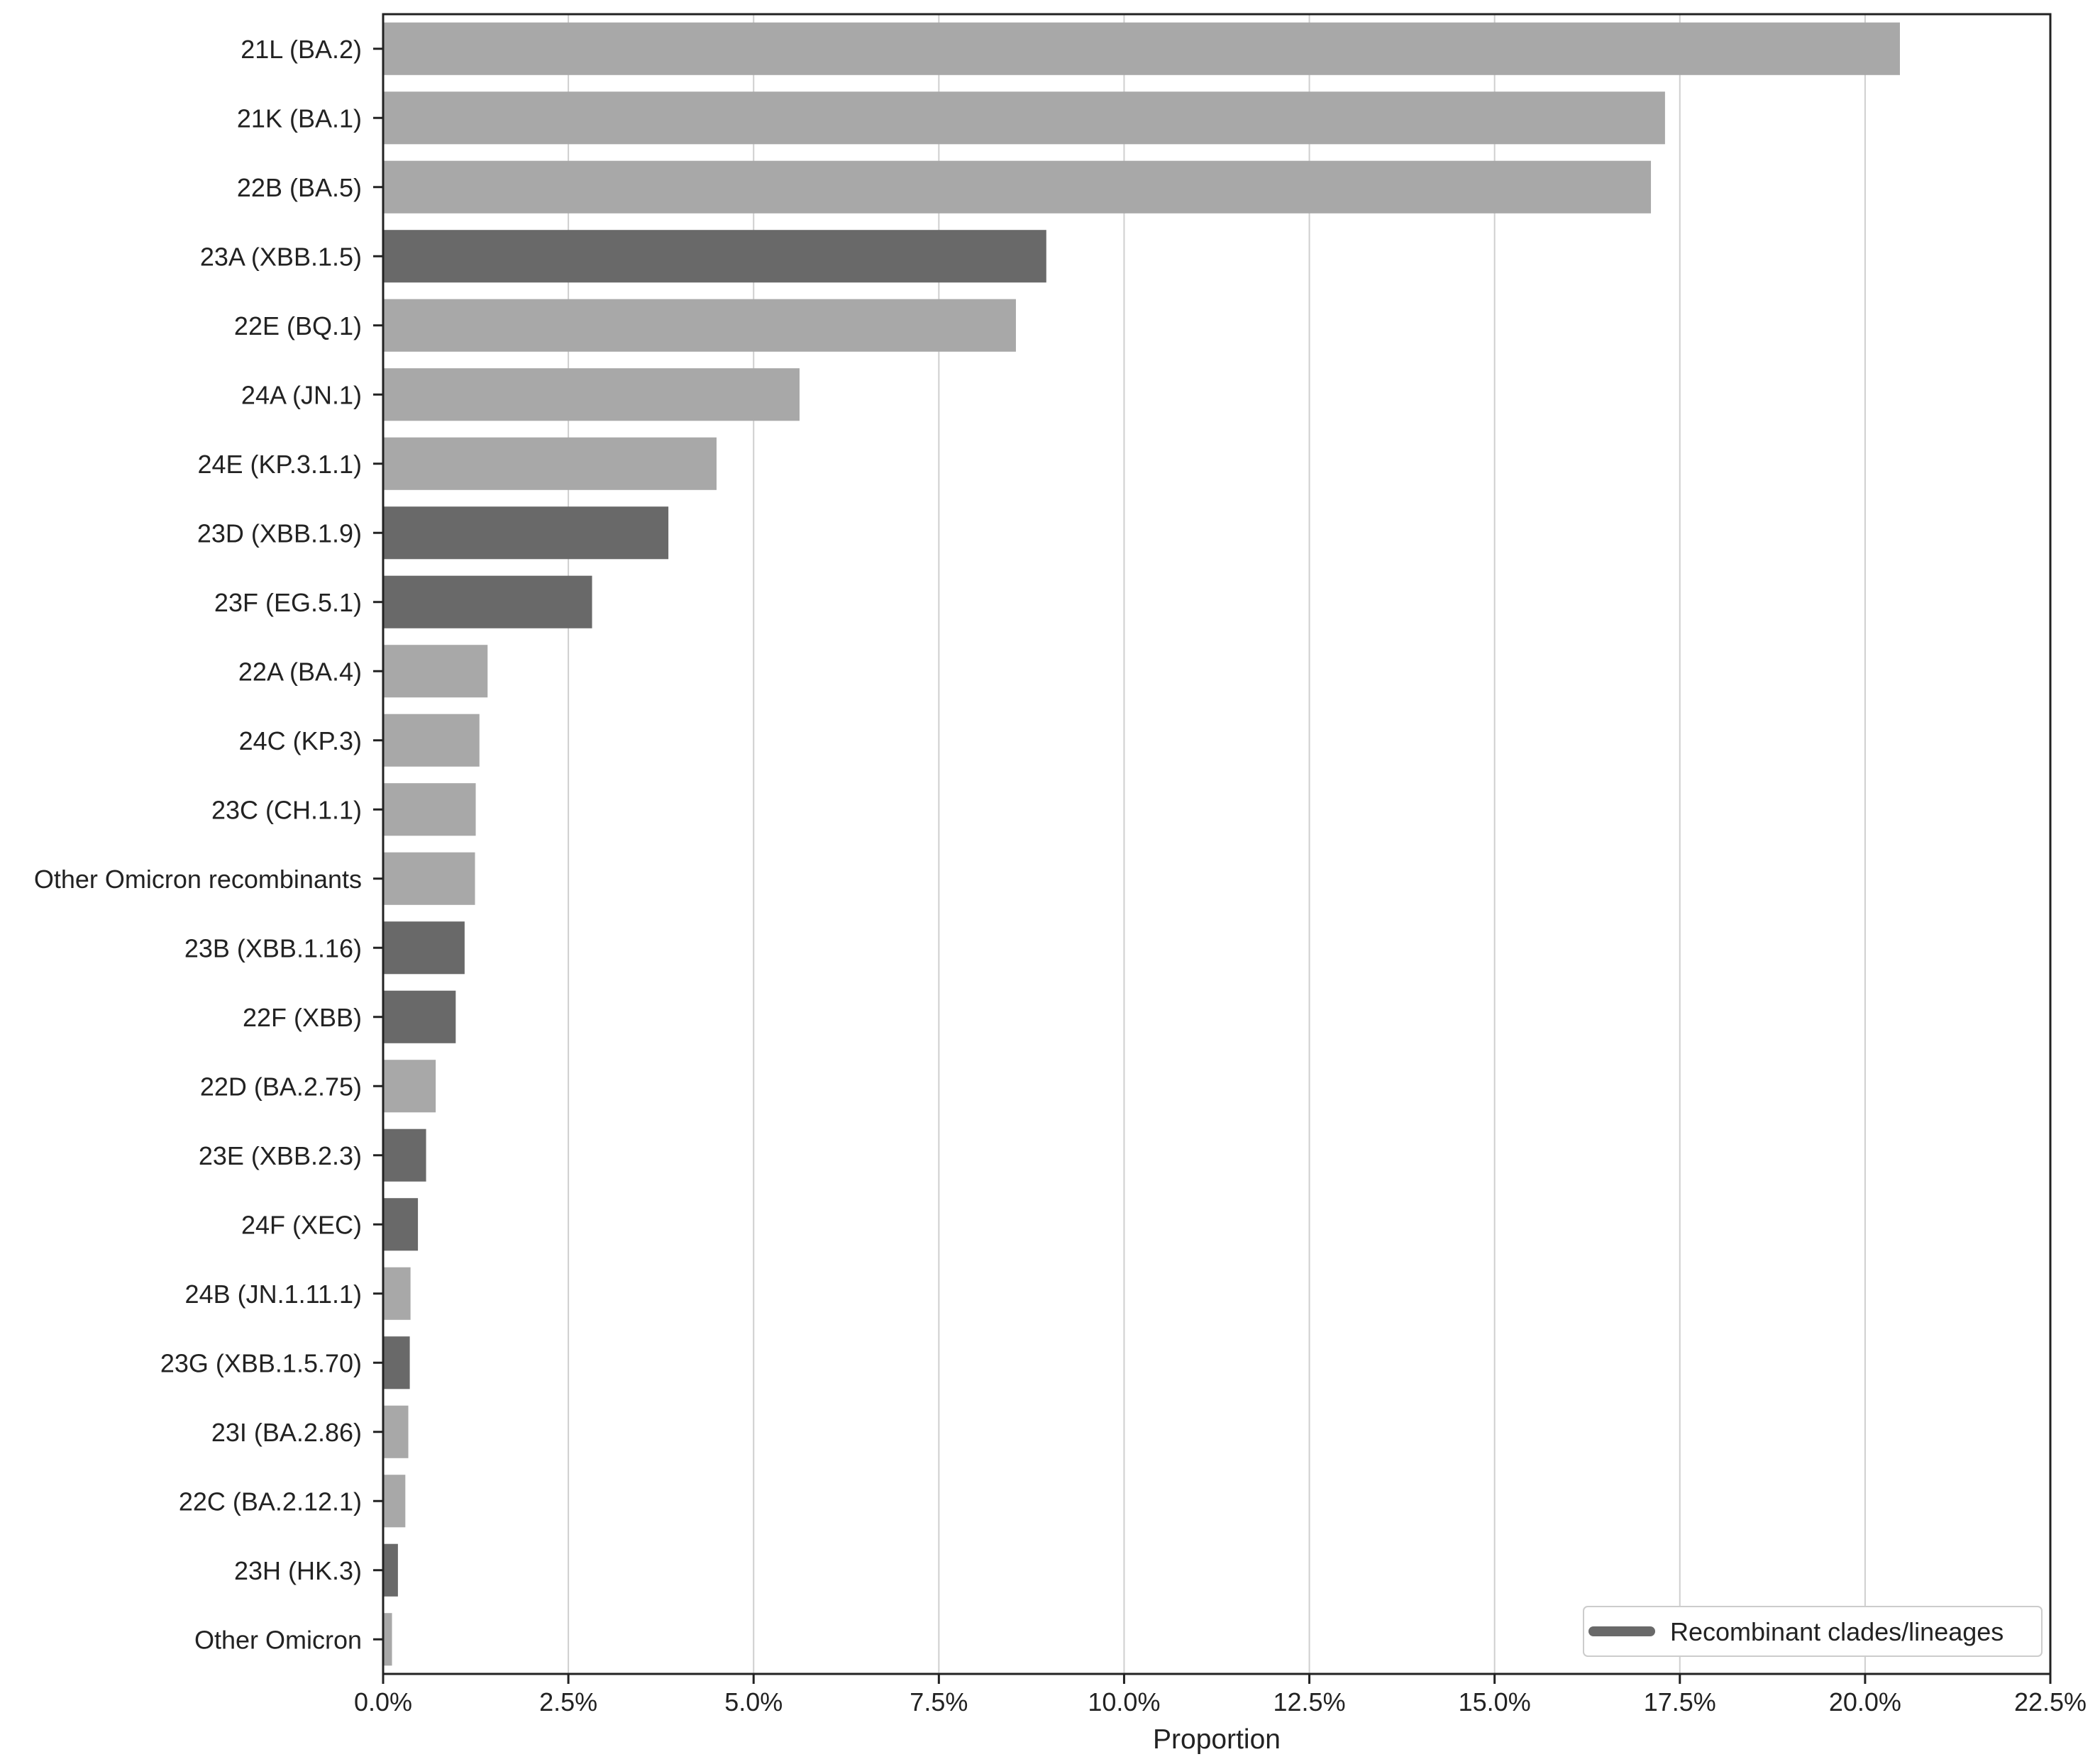  What do you see at coordinates (939, 1701) in the screenshot?
I see `x-tick-label: 7.5%` at bounding box center [939, 1701].